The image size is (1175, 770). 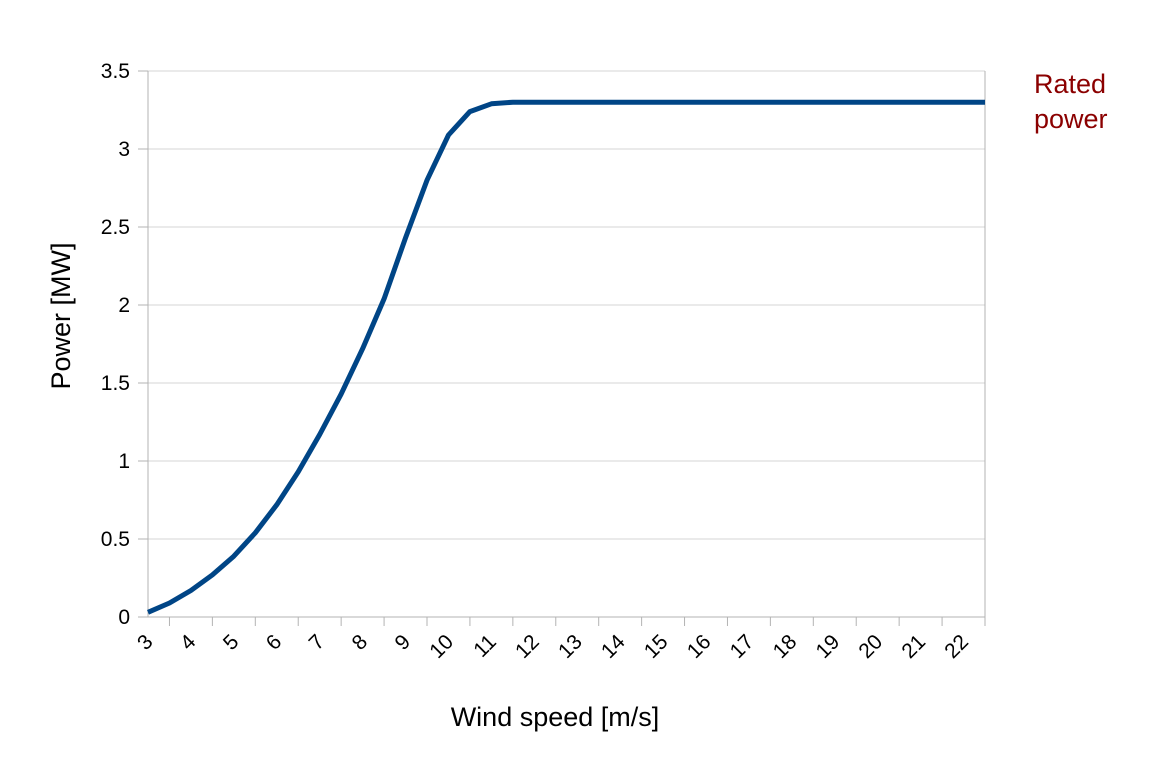 What do you see at coordinates (403, 642) in the screenshot?
I see `x-tick-label: 9` at bounding box center [403, 642].